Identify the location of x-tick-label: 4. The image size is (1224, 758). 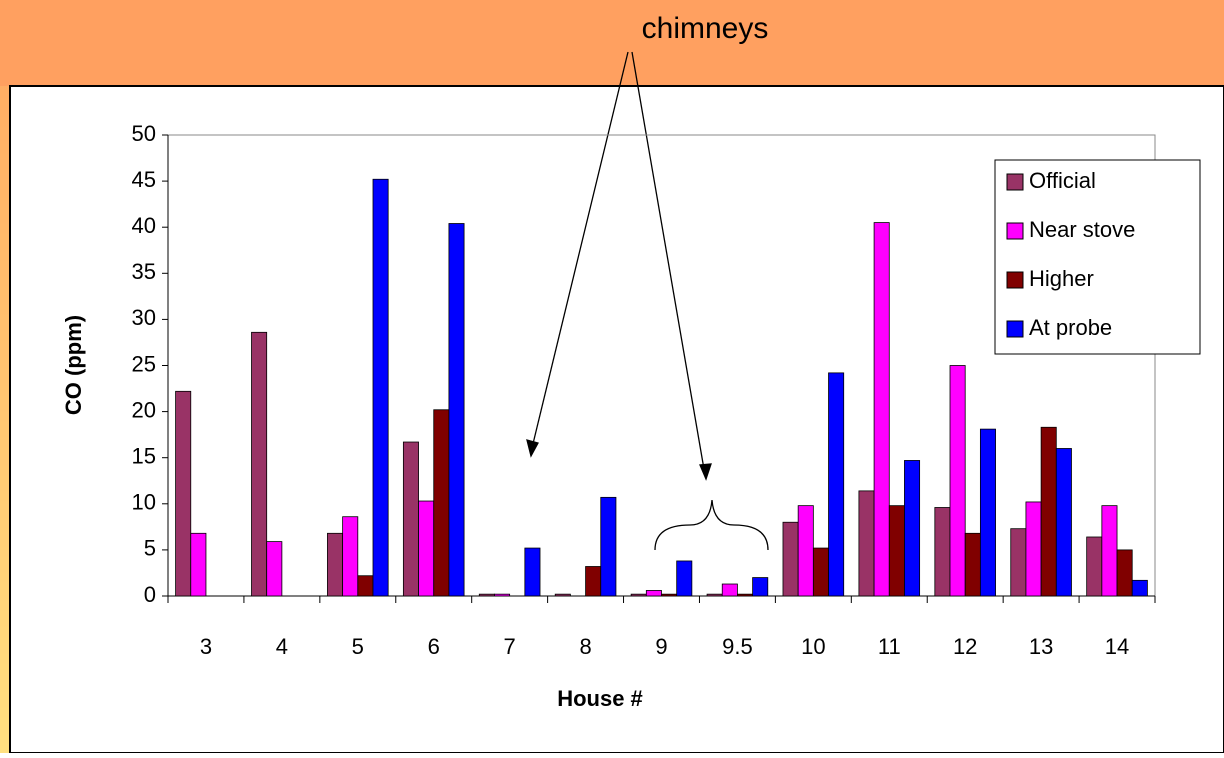
(282, 646).